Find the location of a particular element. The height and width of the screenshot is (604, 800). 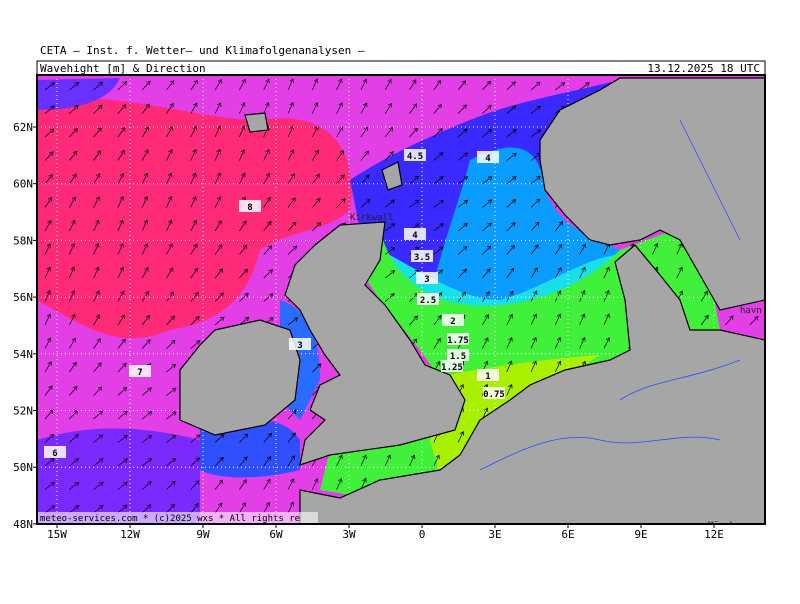

contour-label: 7 is located at coordinates (139, 373).